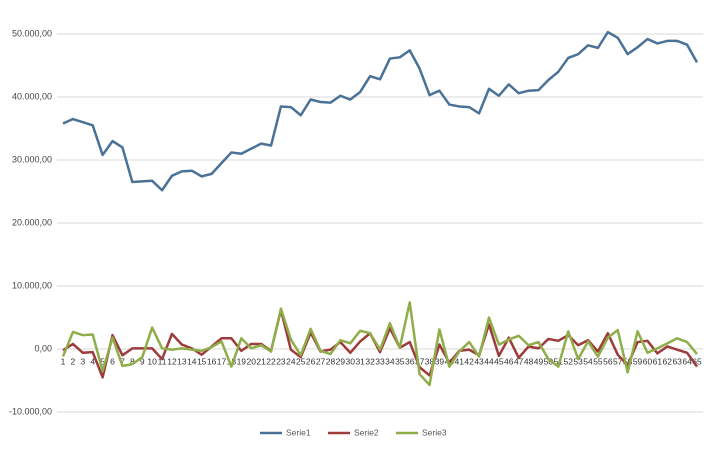  Describe the element at coordinates (668, 361) in the screenshot. I see `x-tick-label: 62` at that location.